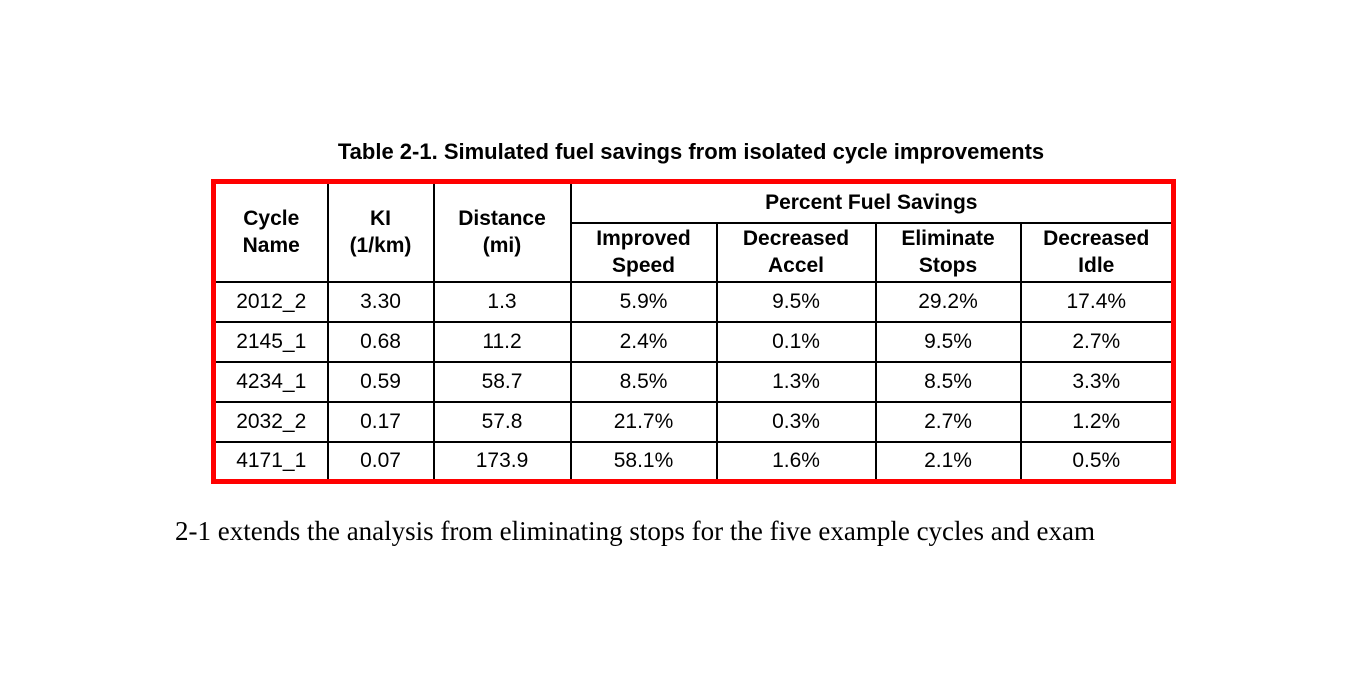 This screenshot has width=1366, height=674. I want to click on cell-improved-speed: 8.5%, so click(643, 381).